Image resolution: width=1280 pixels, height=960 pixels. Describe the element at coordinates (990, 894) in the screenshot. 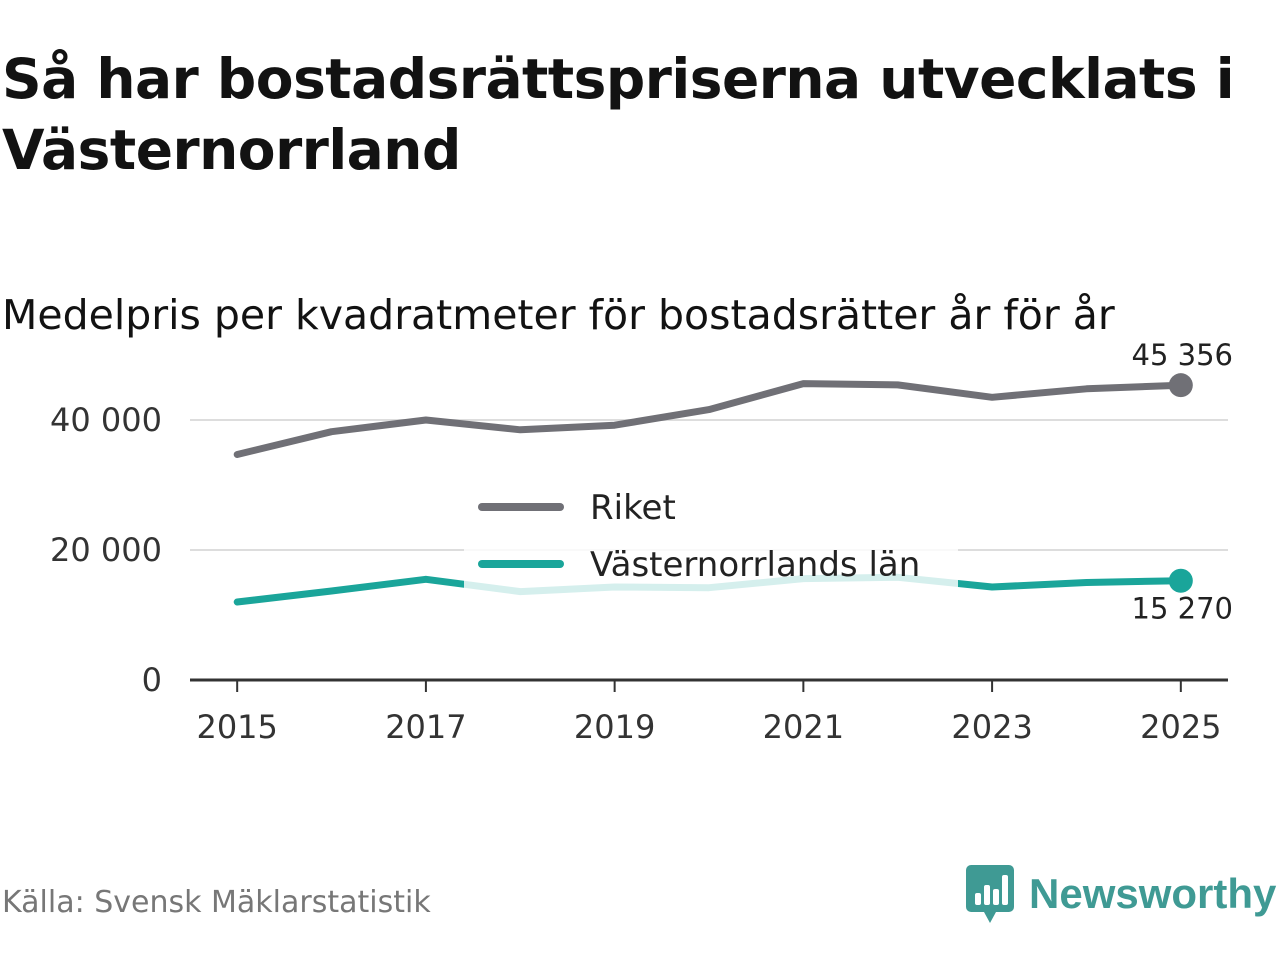

I see `newsworthy-logo-icon` at that location.